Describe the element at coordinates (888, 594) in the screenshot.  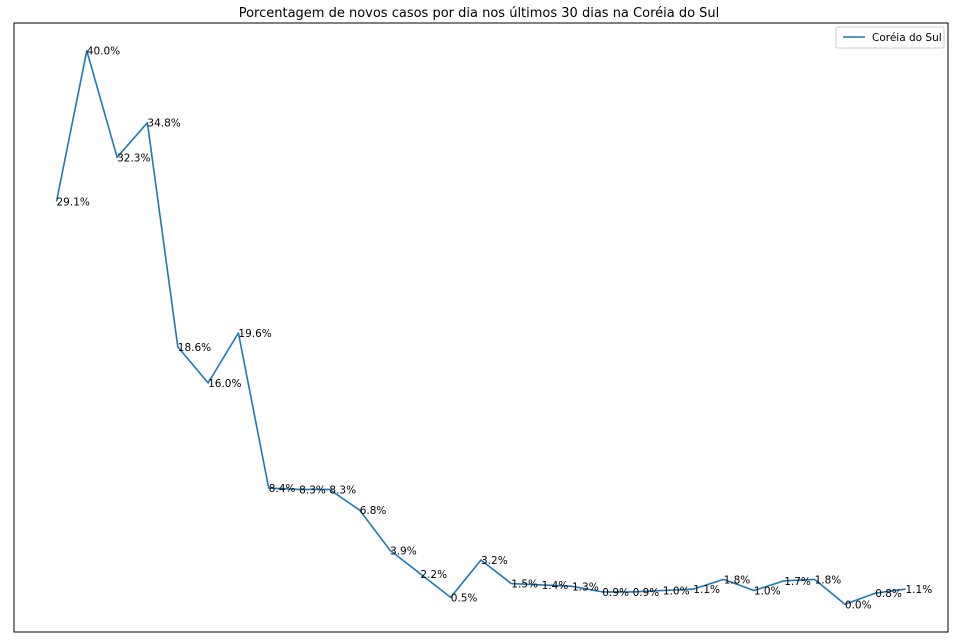
I see `data-label: 0.8%` at that location.